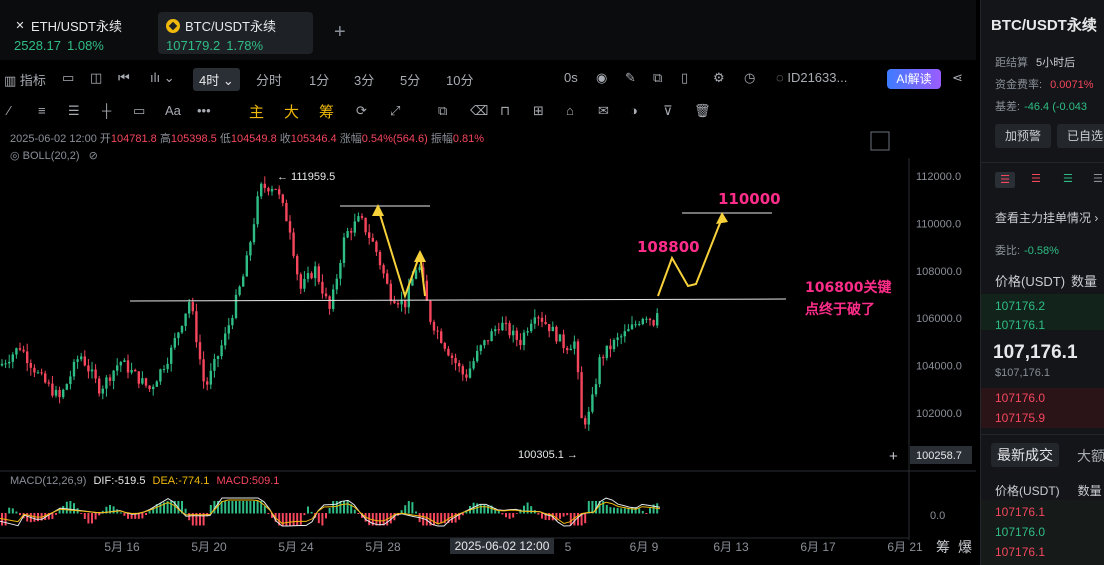 This screenshot has height=565, width=1104. I want to click on macd-zero-tick: 0.0, so click(937, 516).